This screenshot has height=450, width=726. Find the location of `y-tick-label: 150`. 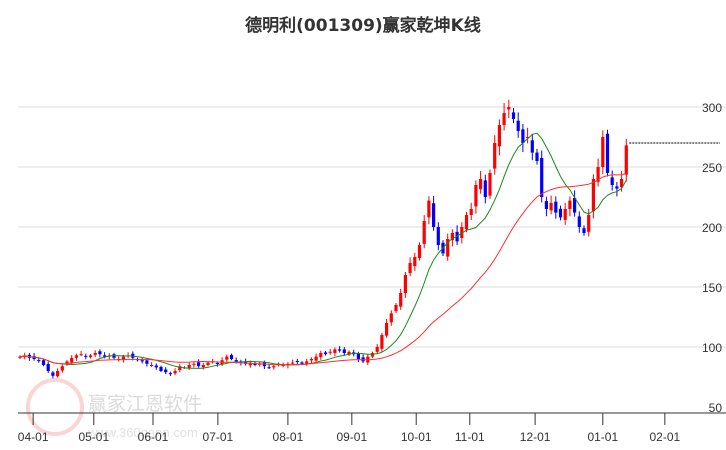

y-tick-label: 150 is located at coordinates (712, 288).